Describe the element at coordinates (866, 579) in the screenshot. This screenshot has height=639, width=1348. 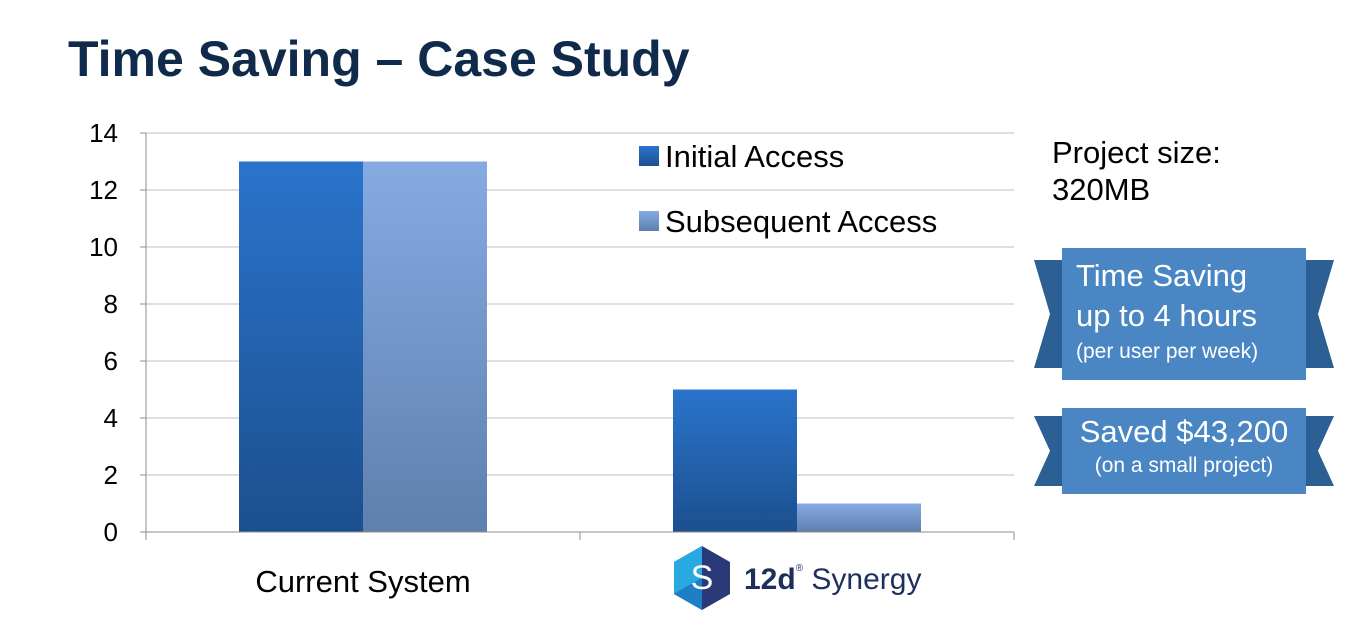
I see `logo-product: Synergy` at that location.